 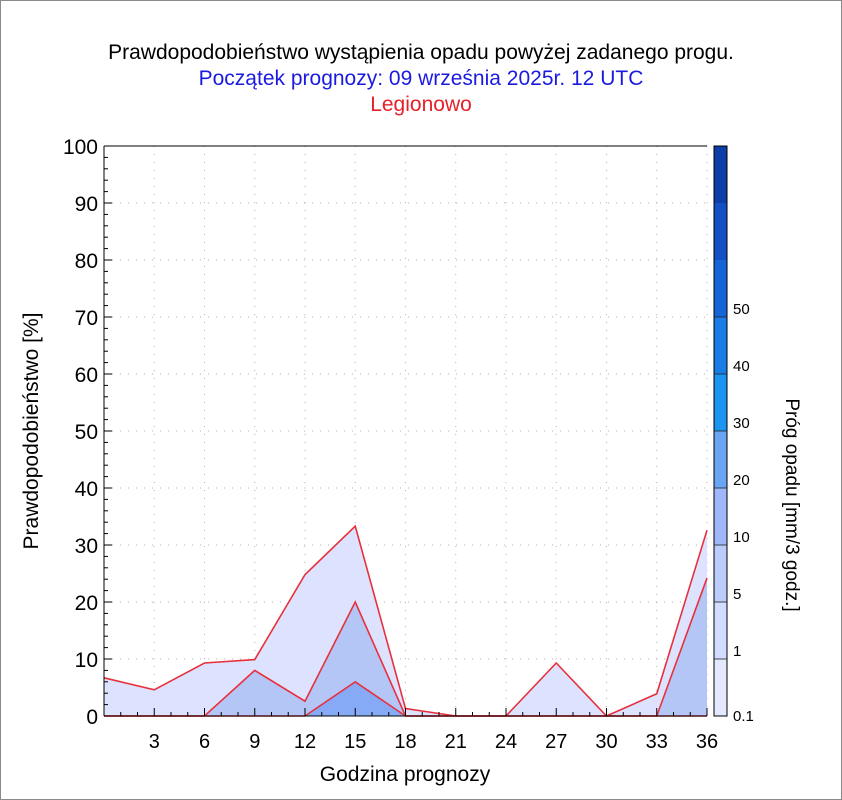 What do you see at coordinates (456, 742) in the screenshot?
I see `x-tick-label: 21` at bounding box center [456, 742].